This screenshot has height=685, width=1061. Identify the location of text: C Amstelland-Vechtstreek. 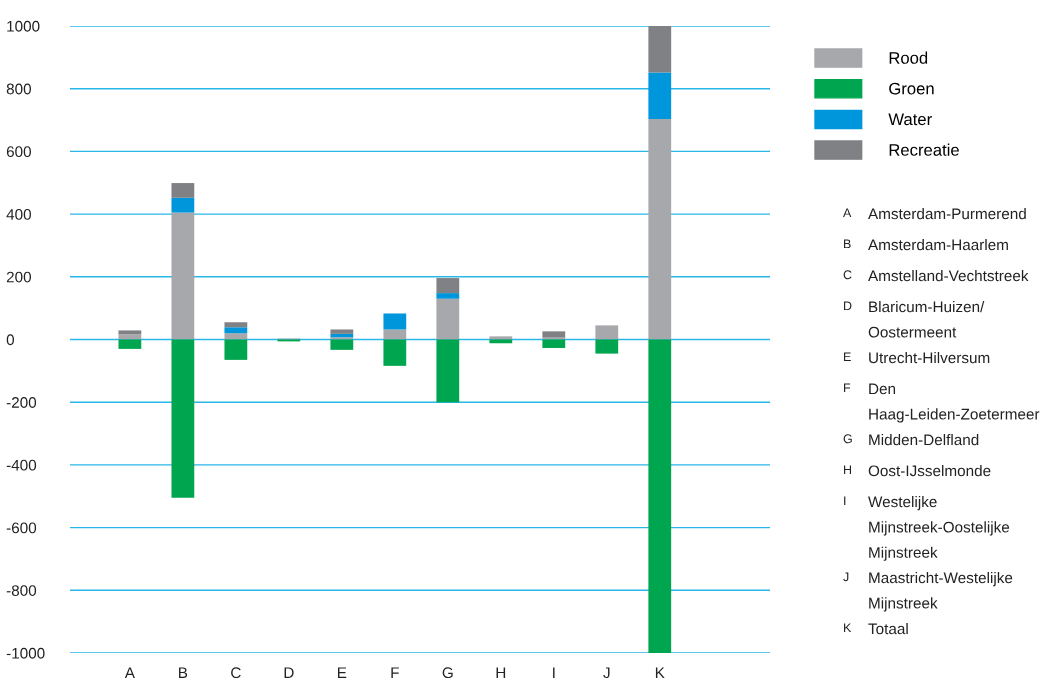
(936, 276).